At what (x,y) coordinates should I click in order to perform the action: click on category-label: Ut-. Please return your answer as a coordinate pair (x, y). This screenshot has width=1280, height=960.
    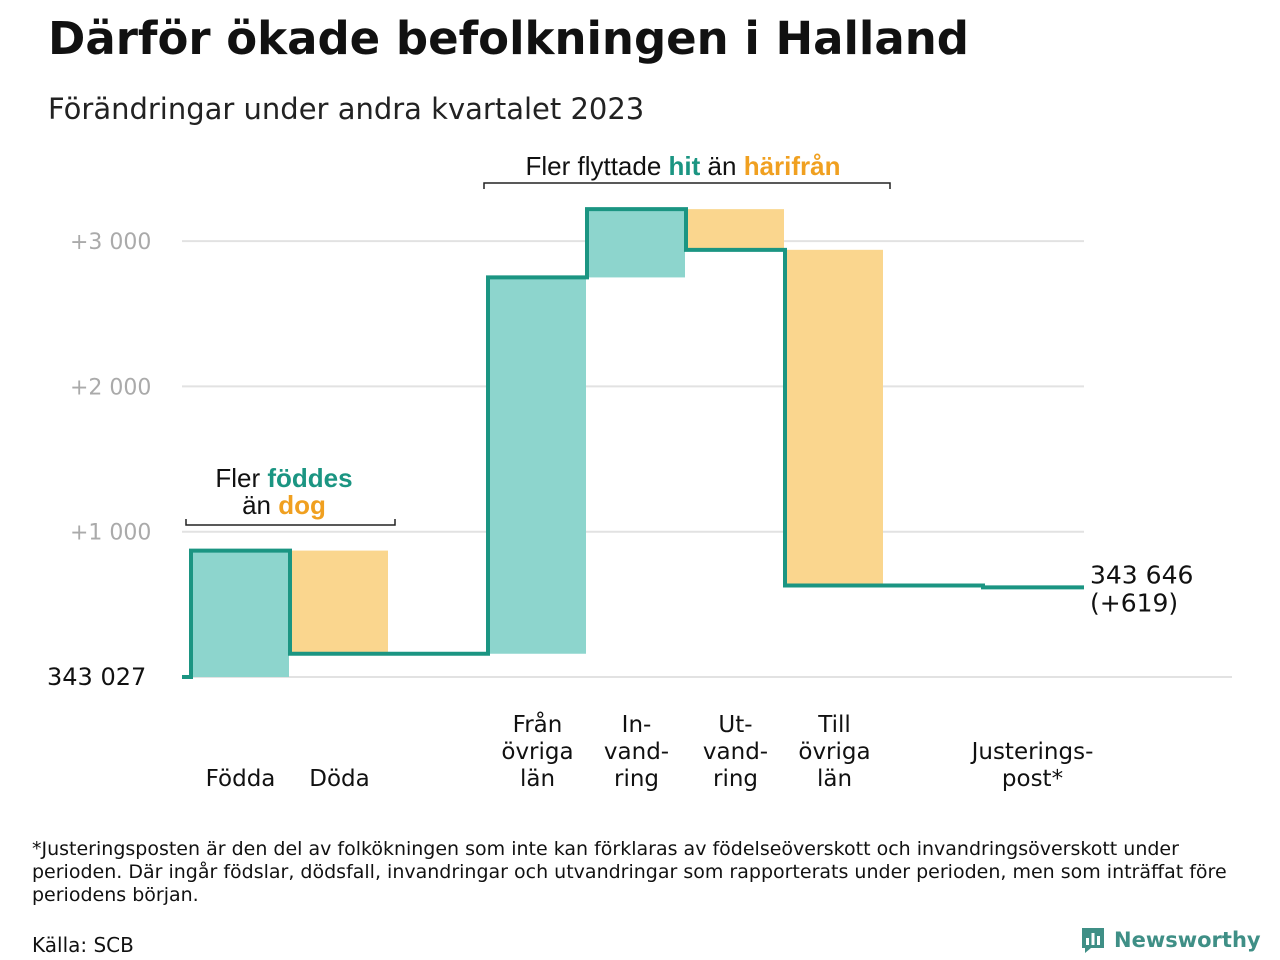
    Looking at the image, I should click on (735, 725).